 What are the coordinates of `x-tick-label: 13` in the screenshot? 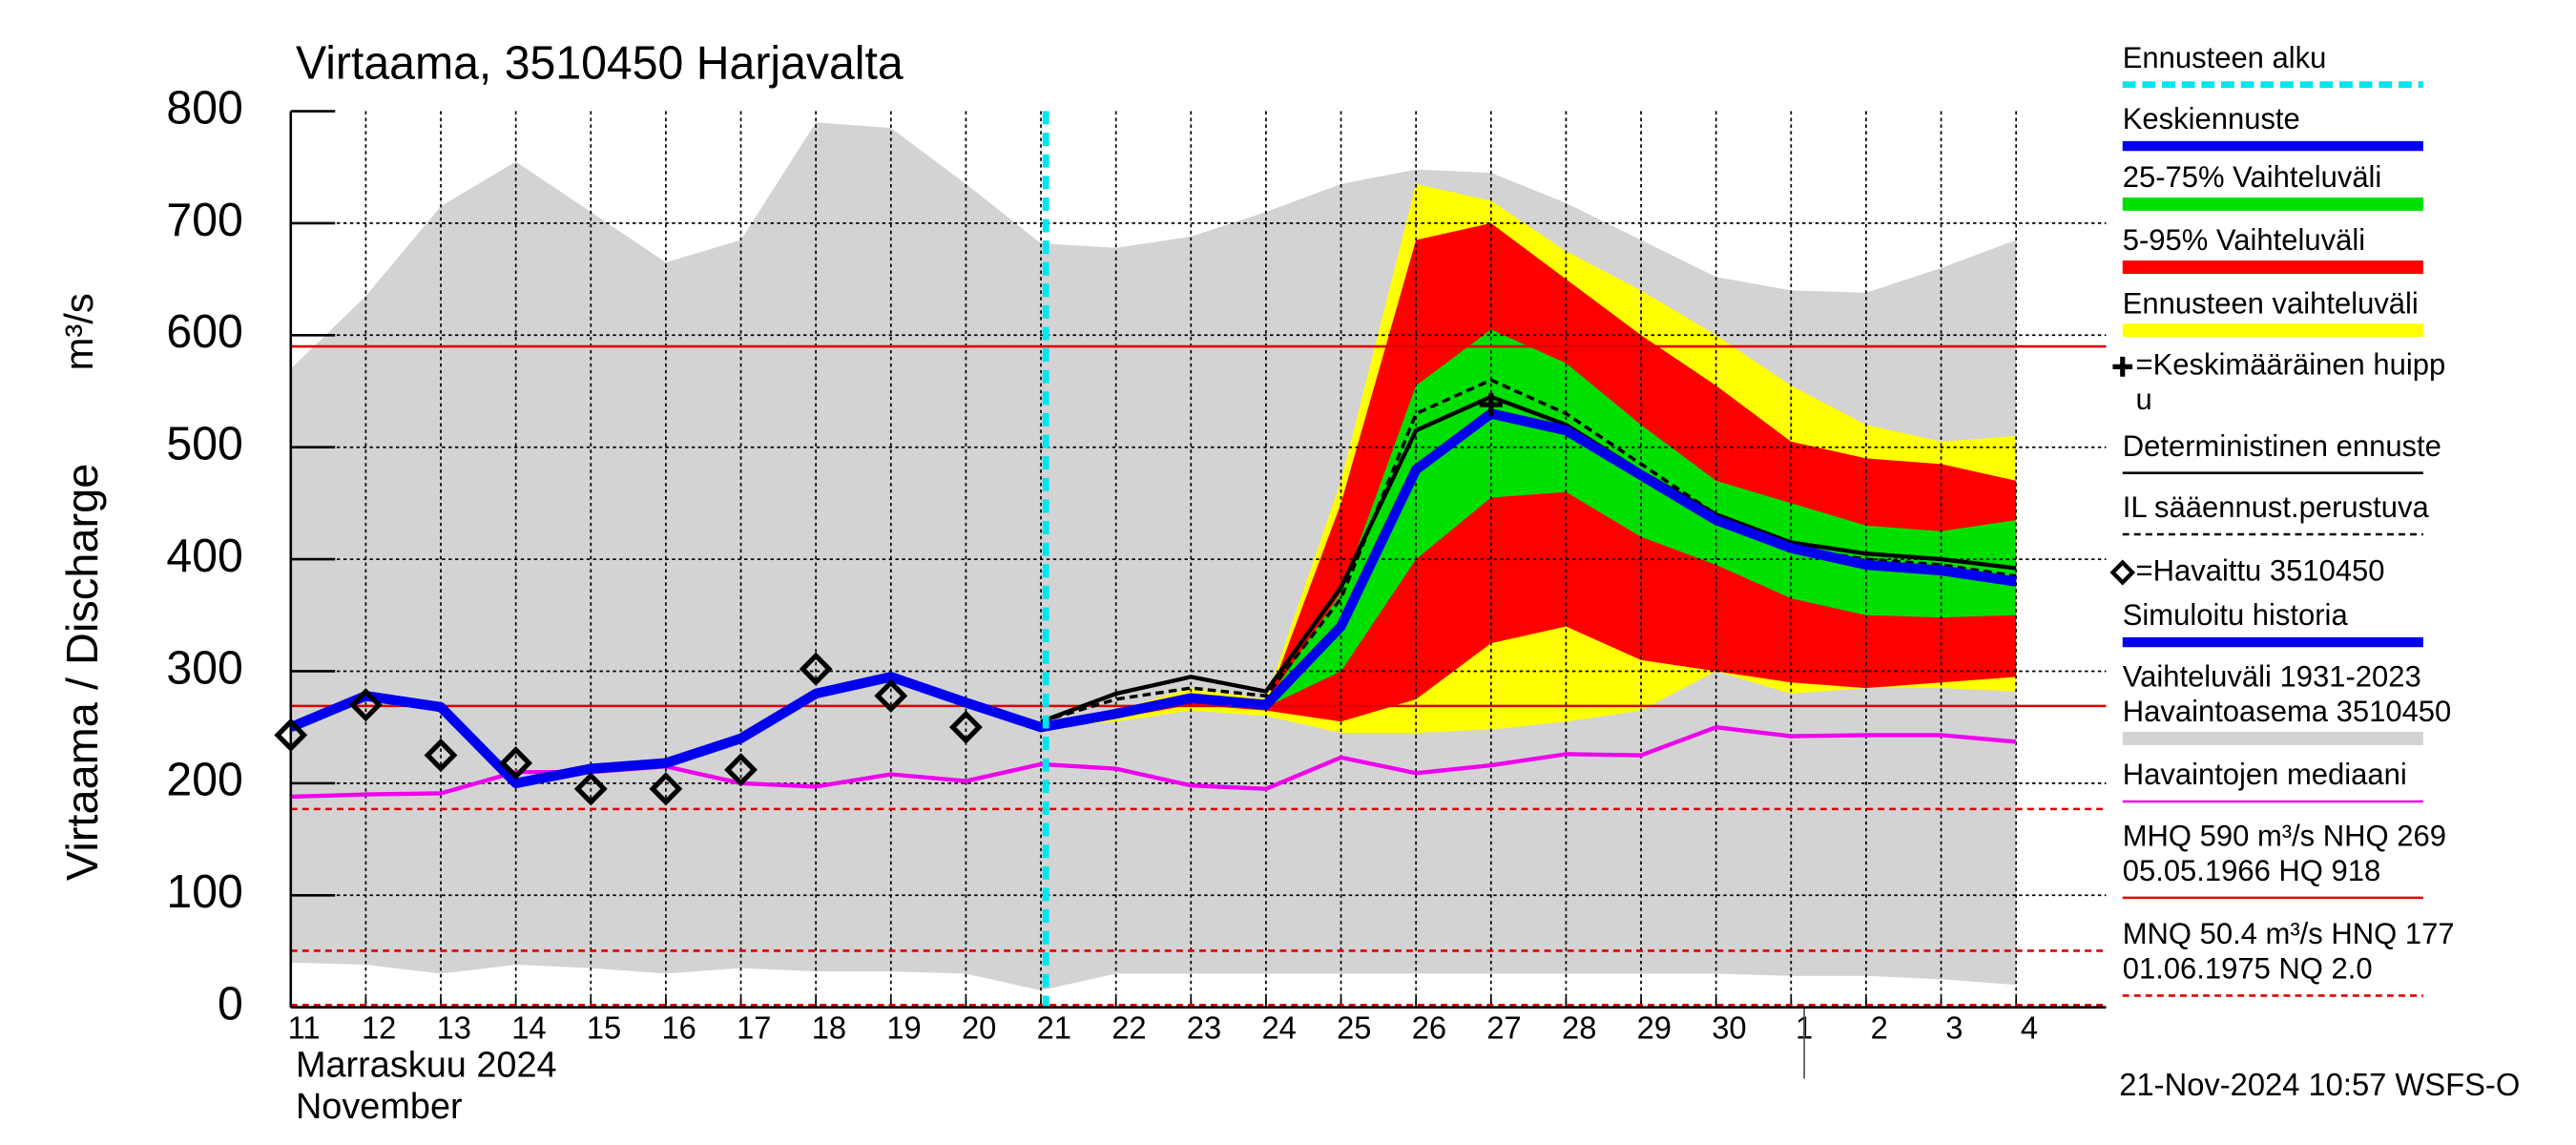 It's located at (454, 1028).